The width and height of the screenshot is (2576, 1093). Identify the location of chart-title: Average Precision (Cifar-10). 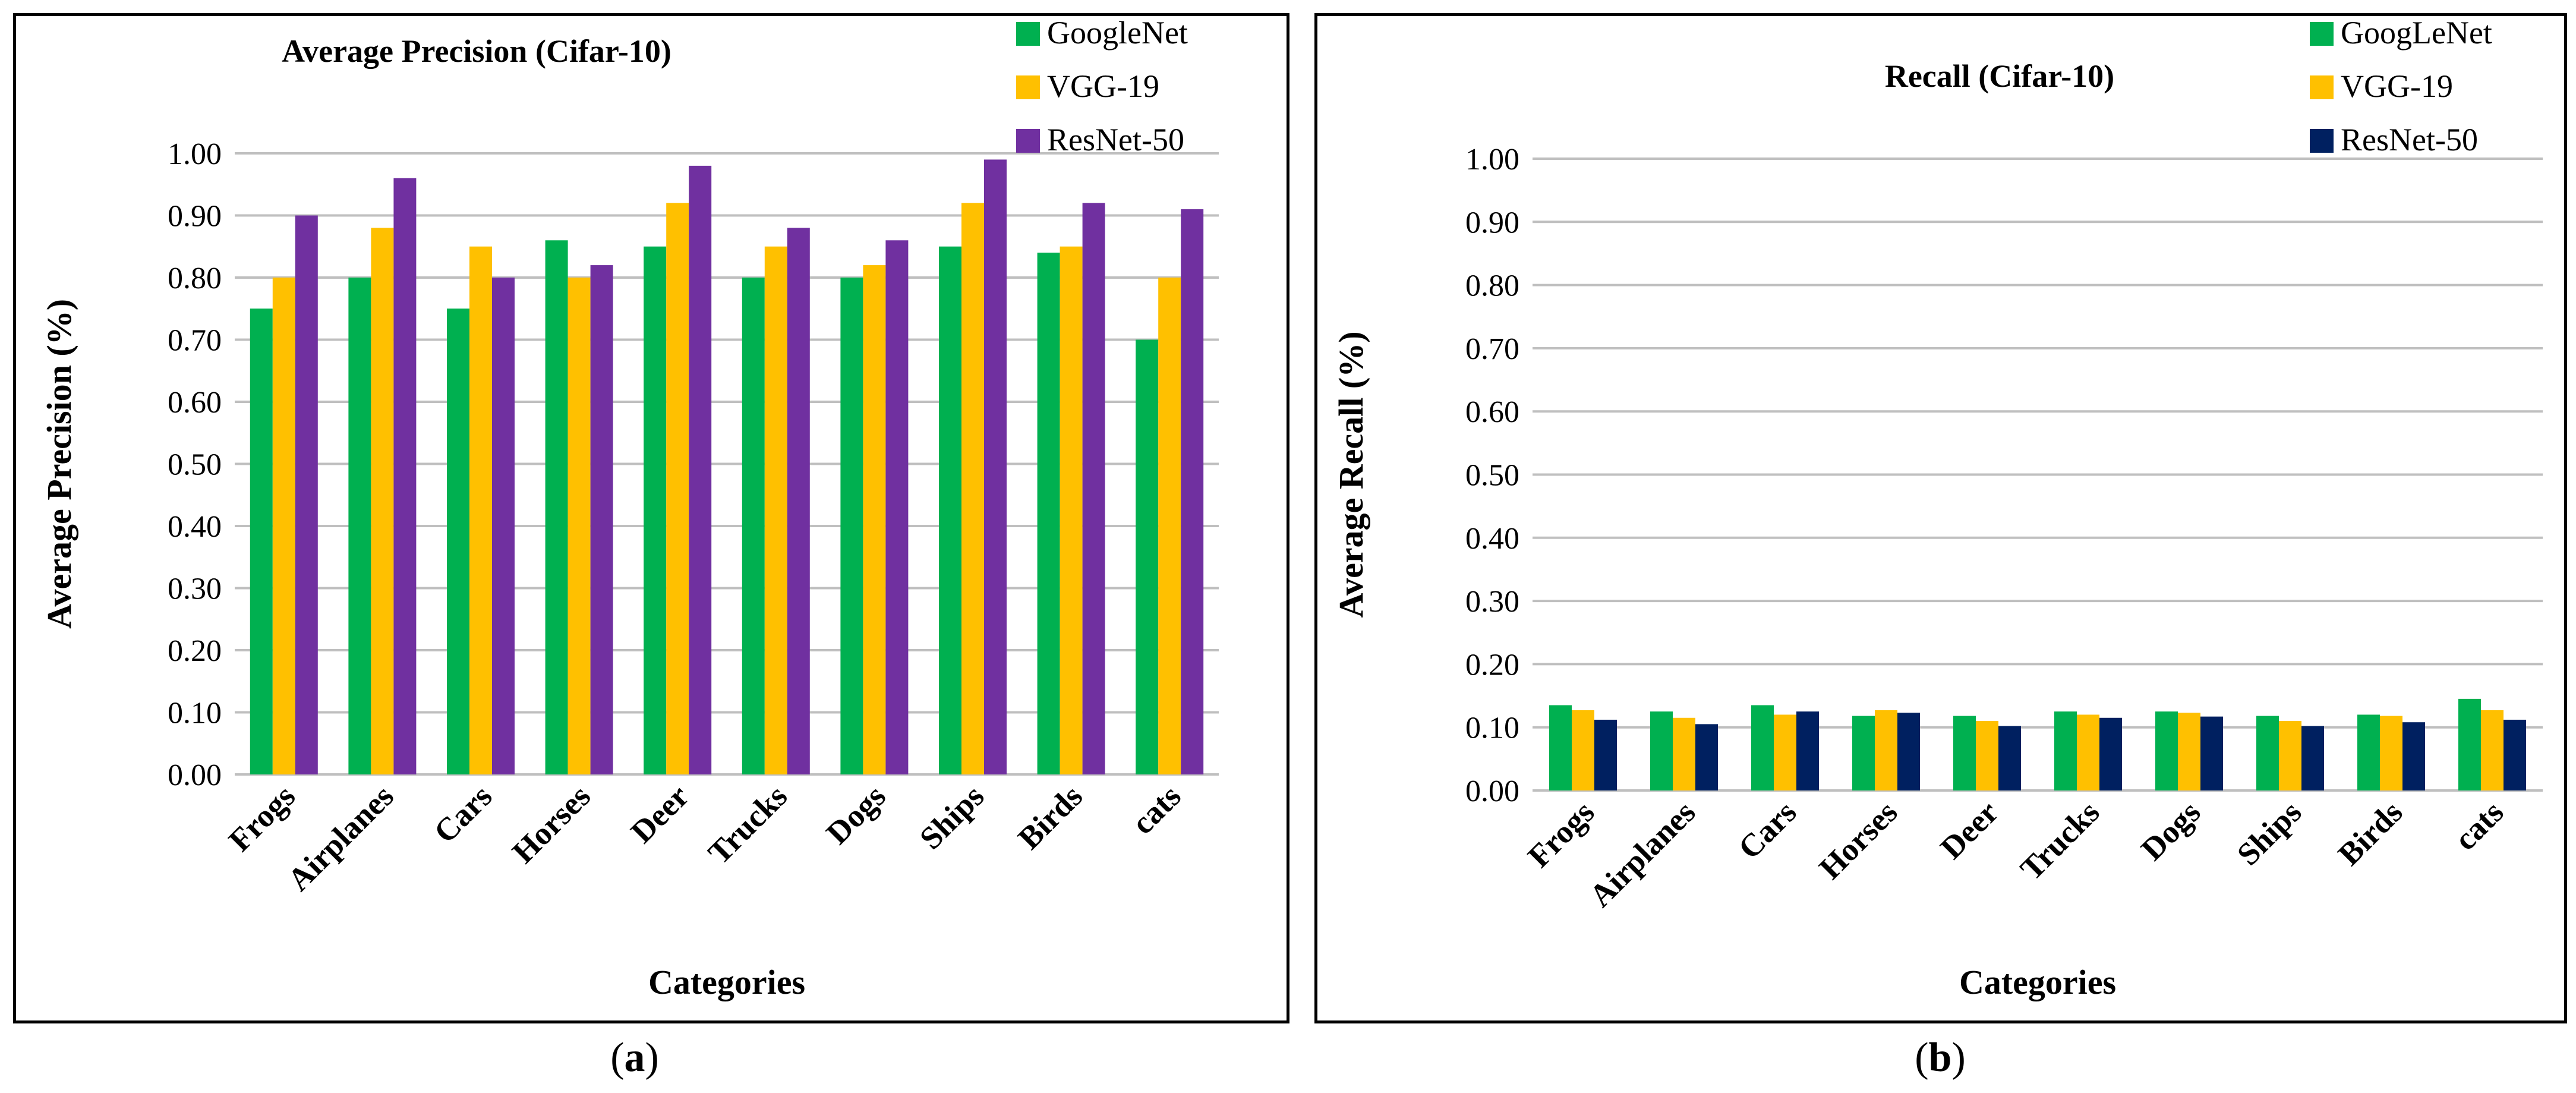
(477, 51).